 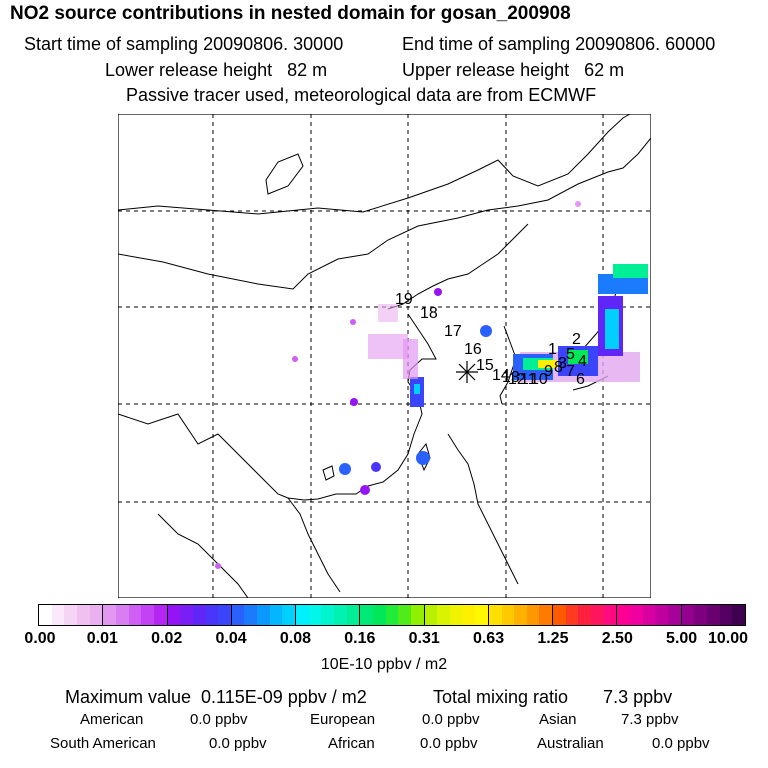 I want to click on australian-label: Australian, so click(x=570, y=743).